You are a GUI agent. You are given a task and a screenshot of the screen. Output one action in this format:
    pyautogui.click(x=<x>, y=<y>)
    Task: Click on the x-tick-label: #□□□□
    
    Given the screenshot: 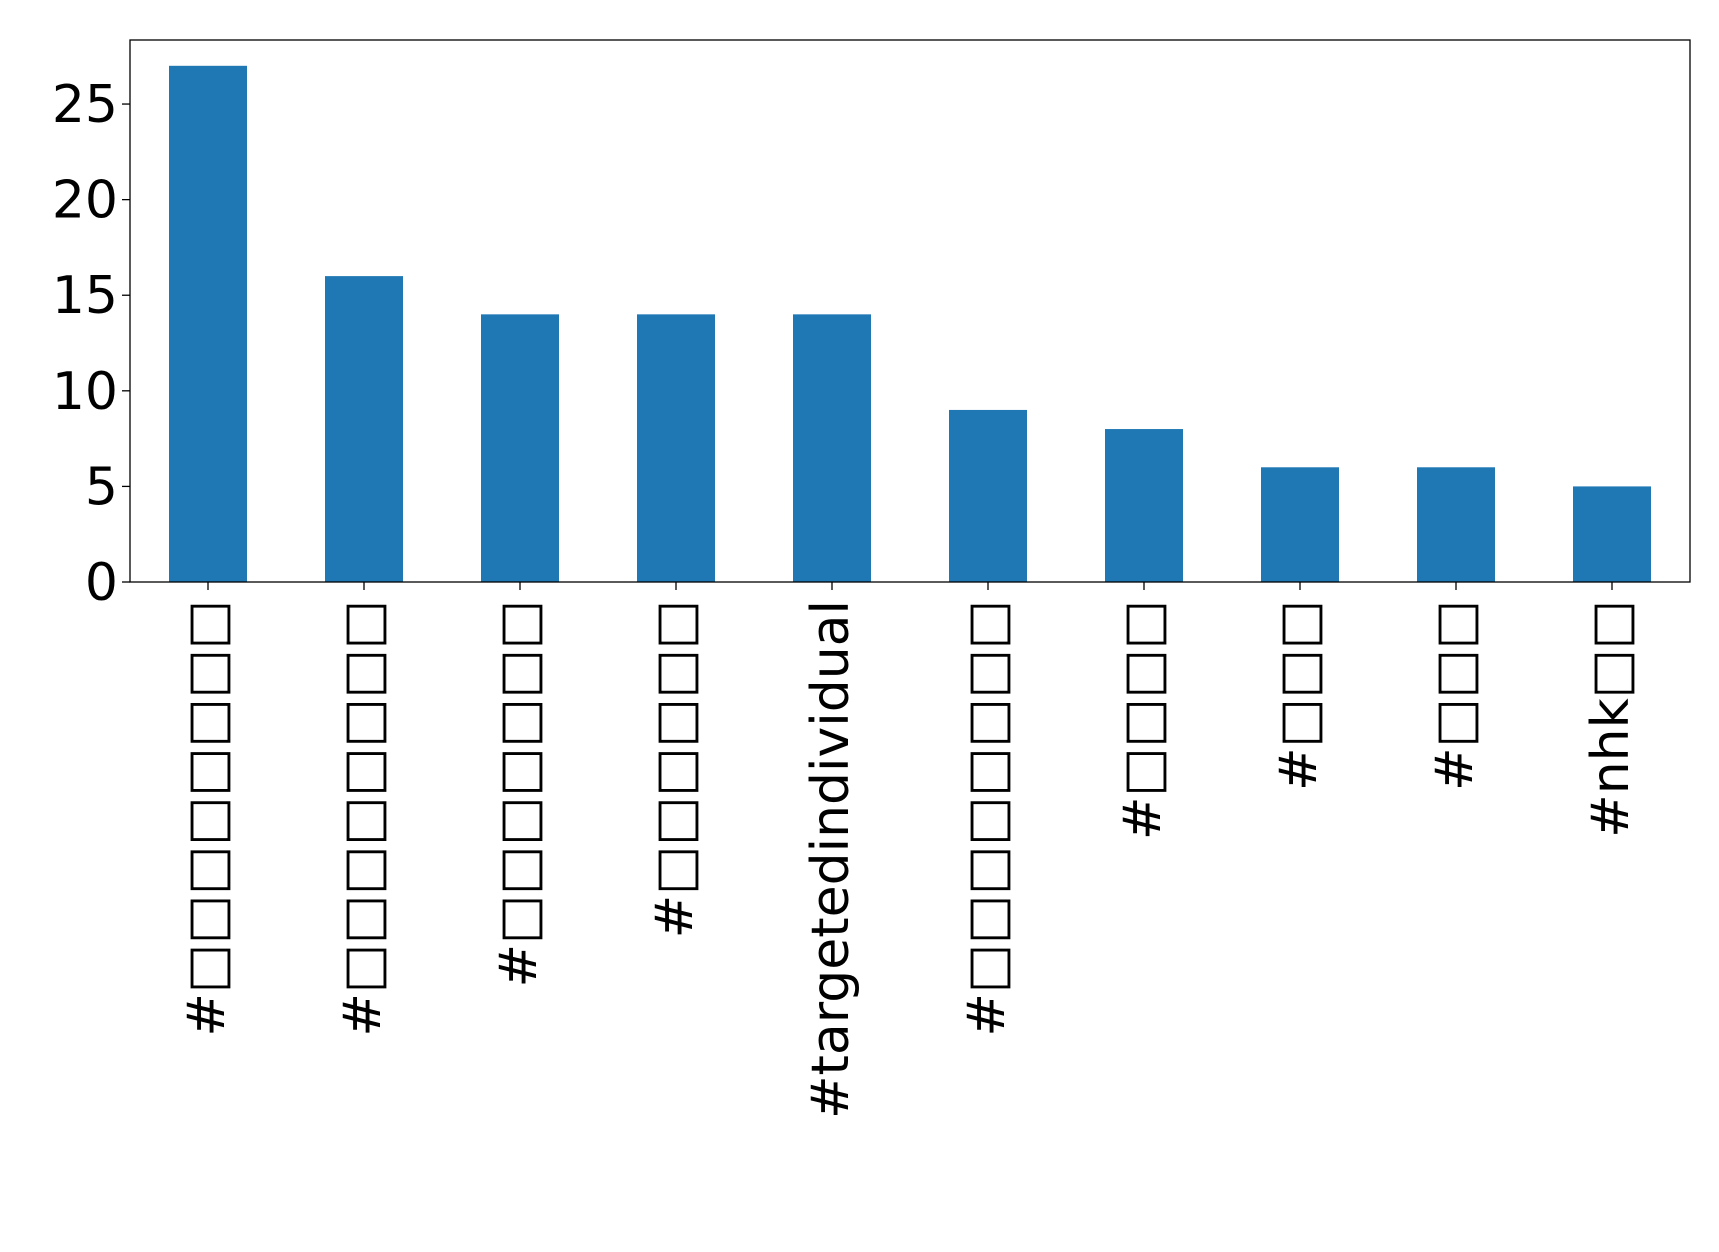 What is the action you would take?
    pyautogui.click(x=1143, y=720)
    